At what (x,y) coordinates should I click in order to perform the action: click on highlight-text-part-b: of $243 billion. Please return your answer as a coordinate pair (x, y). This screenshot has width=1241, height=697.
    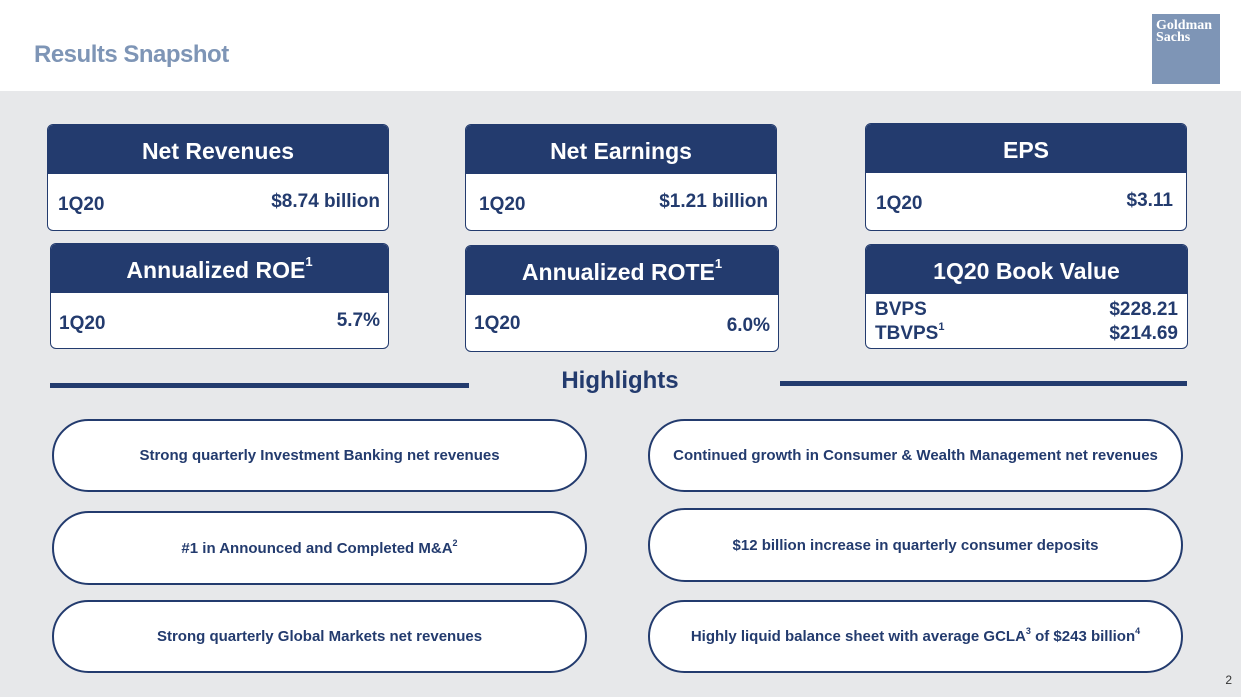
    Looking at the image, I should click on (1083, 636).